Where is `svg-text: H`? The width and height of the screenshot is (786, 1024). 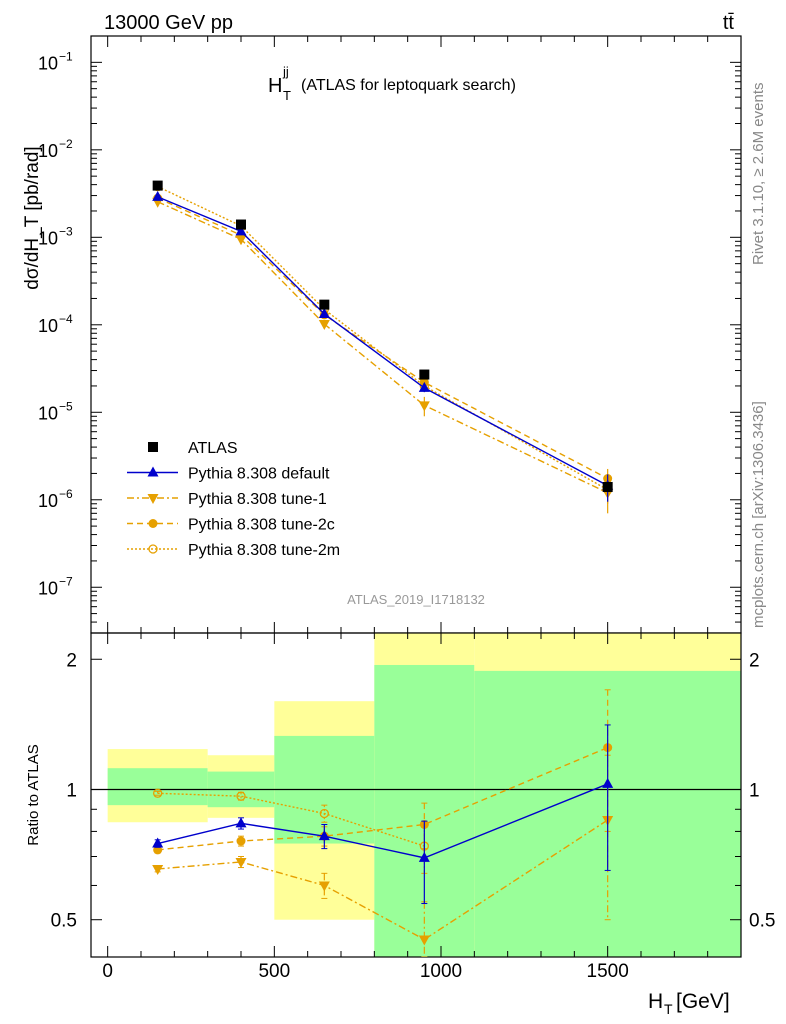 svg-text: H is located at coordinates (275, 86).